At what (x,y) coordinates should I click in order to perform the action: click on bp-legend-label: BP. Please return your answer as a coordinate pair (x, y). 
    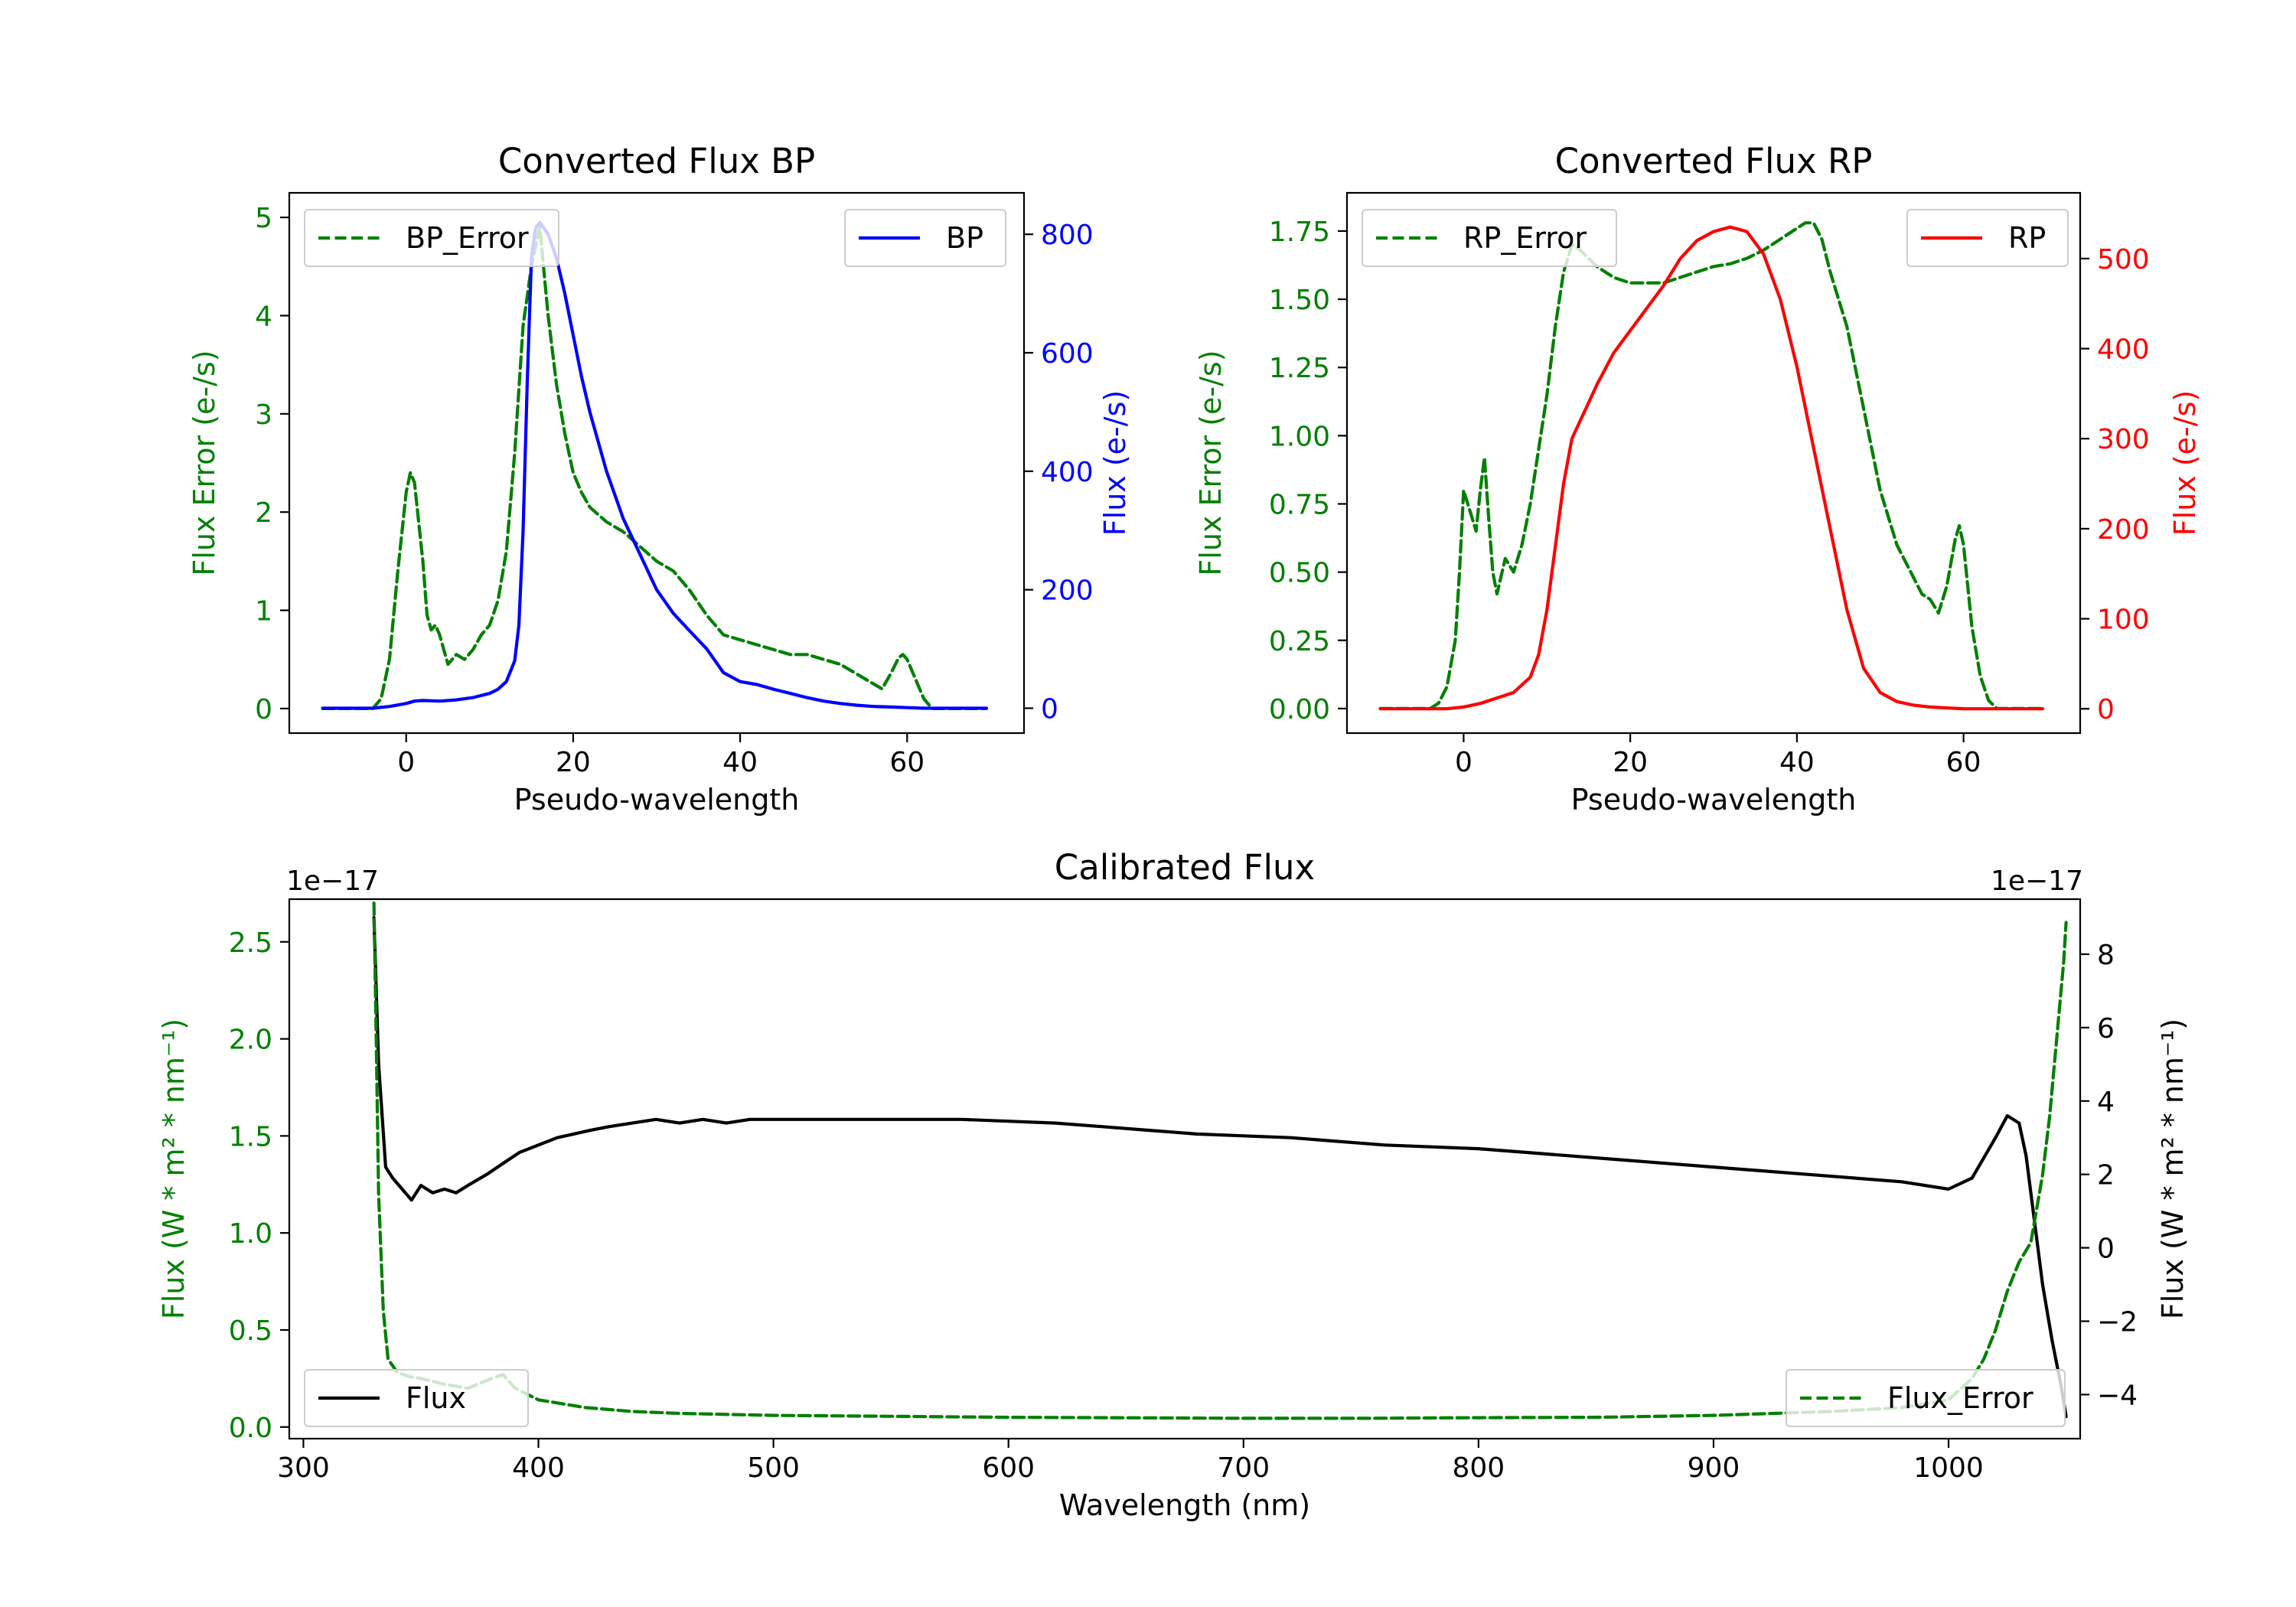
    Looking at the image, I should click on (964, 238).